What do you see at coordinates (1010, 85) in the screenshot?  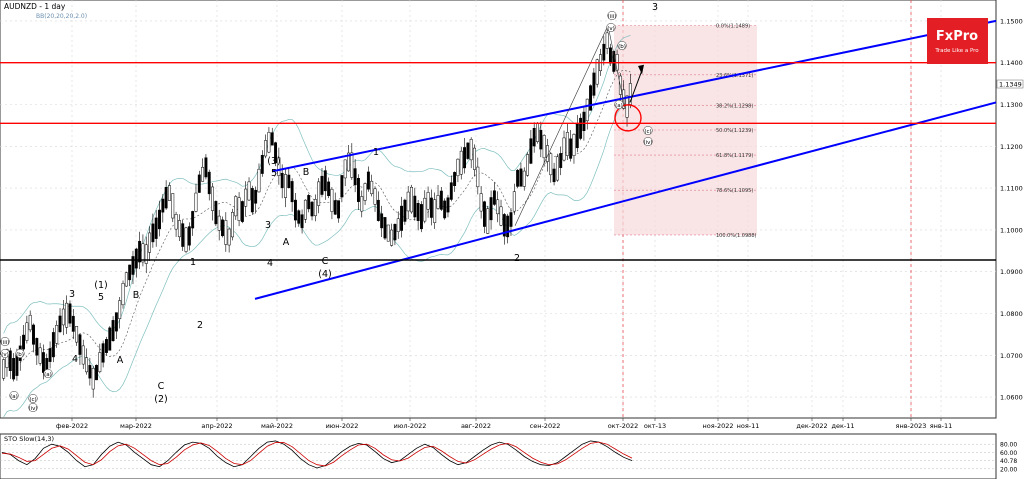 I see `current-price-label: 1.1349` at bounding box center [1010, 85].